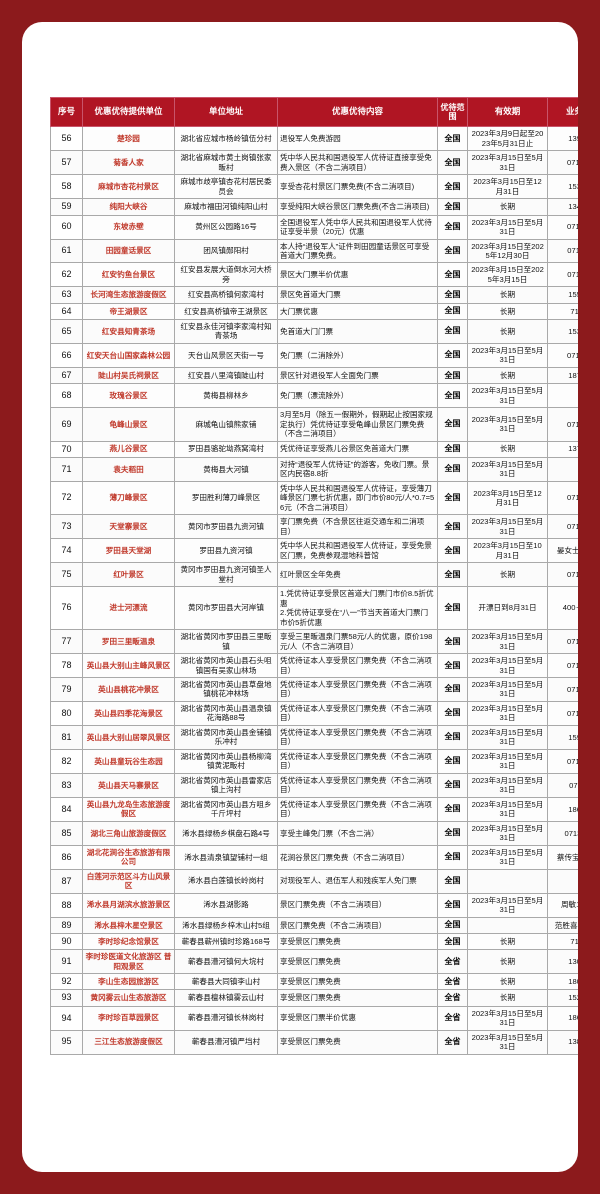 The width and height of the screenshot is (600, 1194). I want to click on cell-no: 67, so click(66, 375).